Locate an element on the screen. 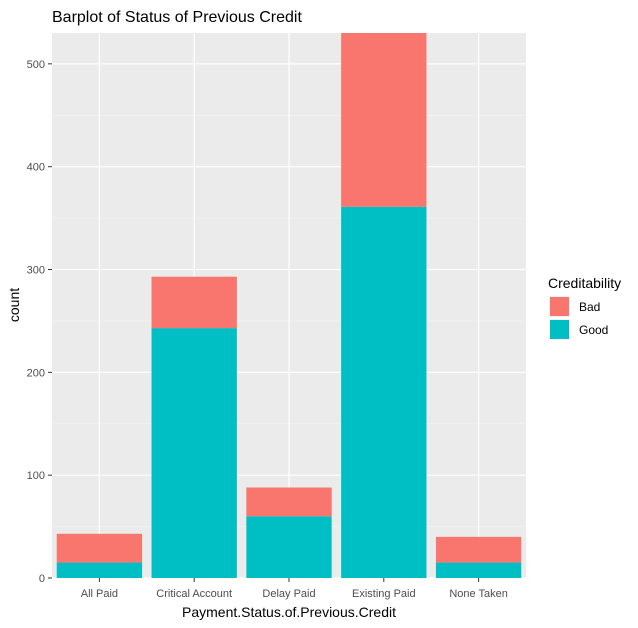 This screenshot has width=638, height=628. legend-swatch-bad is located at coordinates (559, 306).